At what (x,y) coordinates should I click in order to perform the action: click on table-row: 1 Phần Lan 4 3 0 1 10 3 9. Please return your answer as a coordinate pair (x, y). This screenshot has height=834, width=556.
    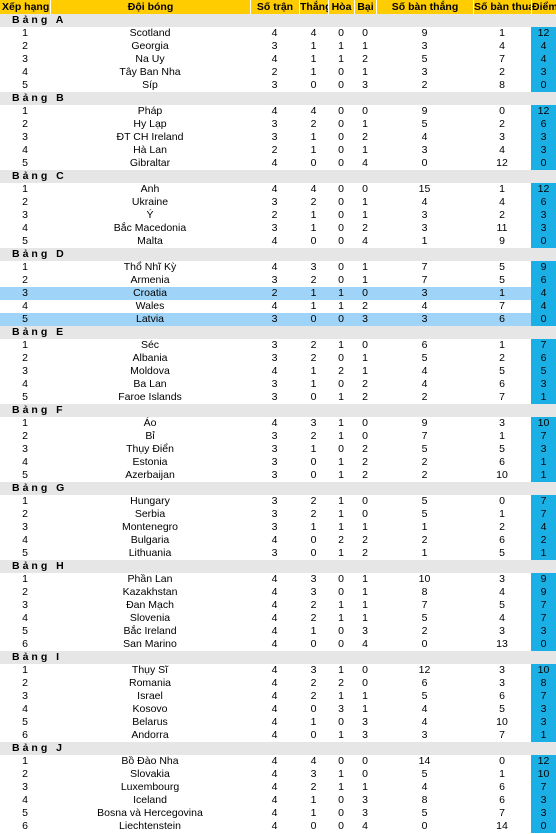
    Looking at the image, I should click on (278, 579).